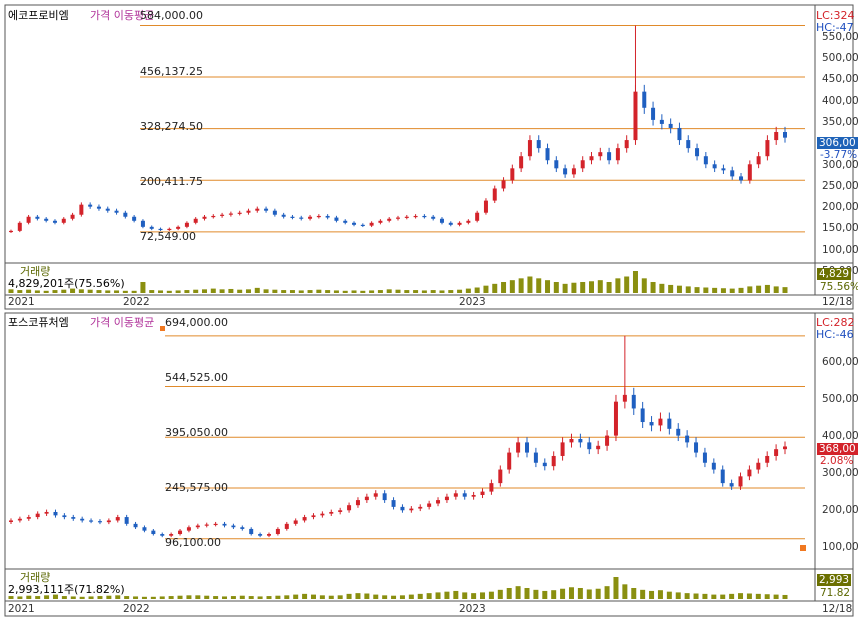 The width and height of the screenshot is (858, 621). I want to click on hc-label-2: HC:-46, so click(835, 334).